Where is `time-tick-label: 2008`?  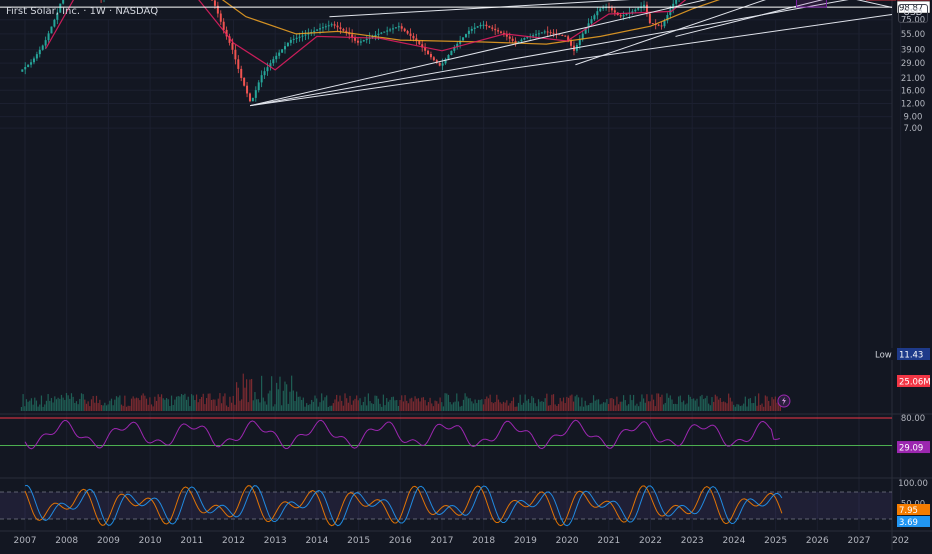 time-tick-label: 2008 is located at coordinates (66, 541).